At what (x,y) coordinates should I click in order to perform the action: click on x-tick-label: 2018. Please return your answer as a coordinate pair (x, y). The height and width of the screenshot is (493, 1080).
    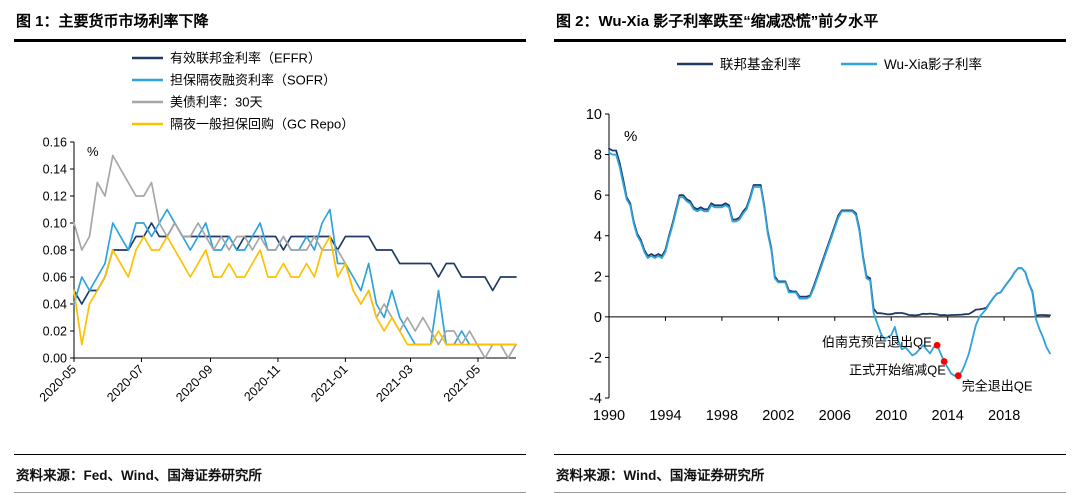
    Looking at the image, I should click on (1004, 416).